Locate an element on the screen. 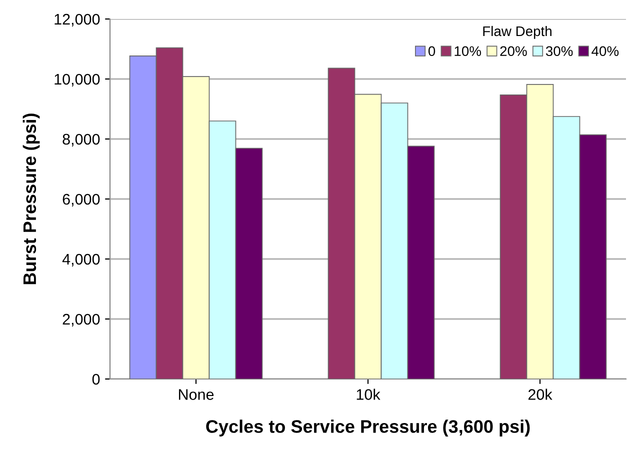  legend-label: 20% is located at coordinates (513, 51).